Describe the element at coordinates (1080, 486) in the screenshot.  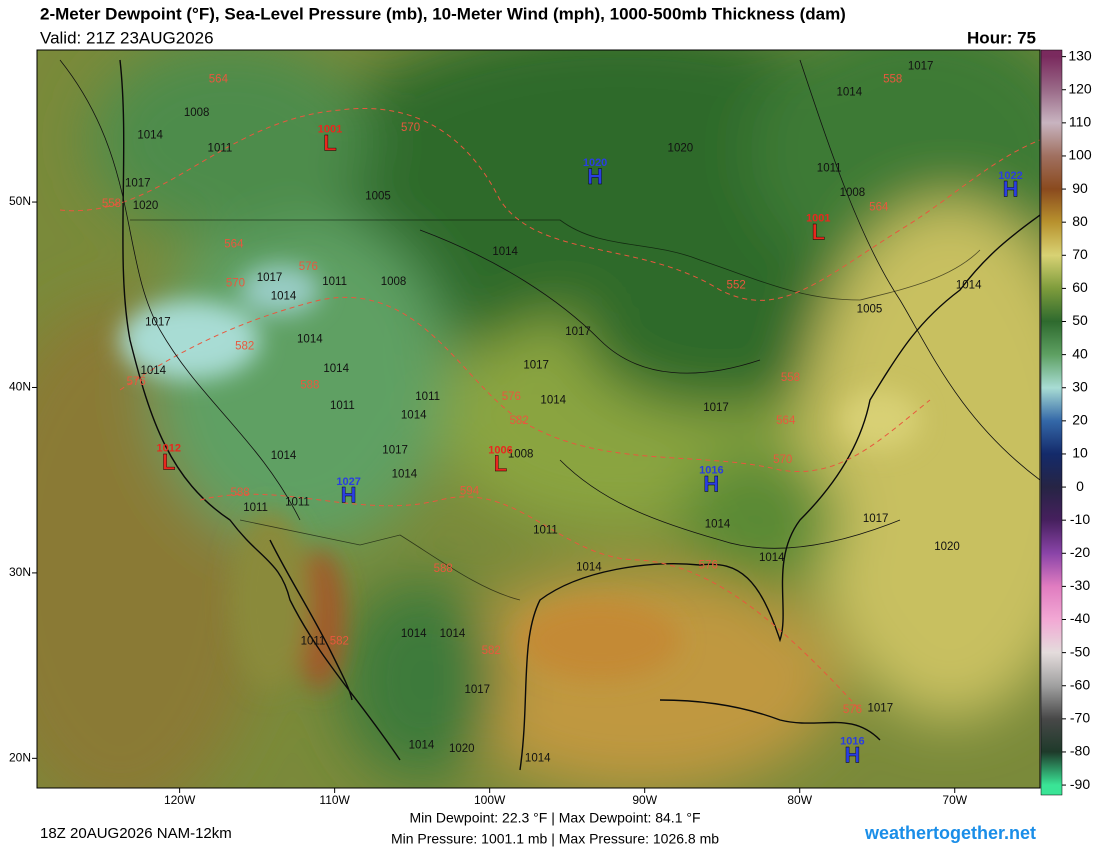
I see `colorbar-tick-label: 0` at that location.